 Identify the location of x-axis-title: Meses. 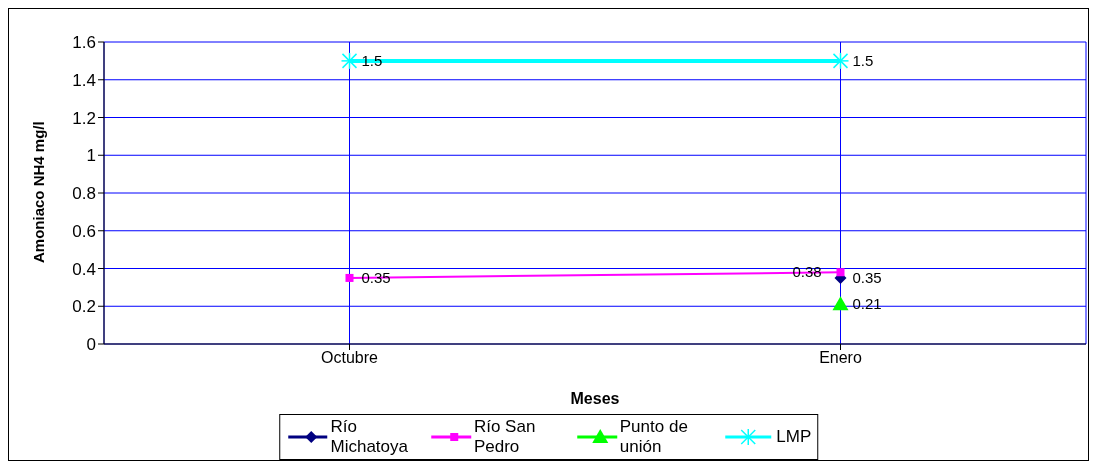
(595, 398).